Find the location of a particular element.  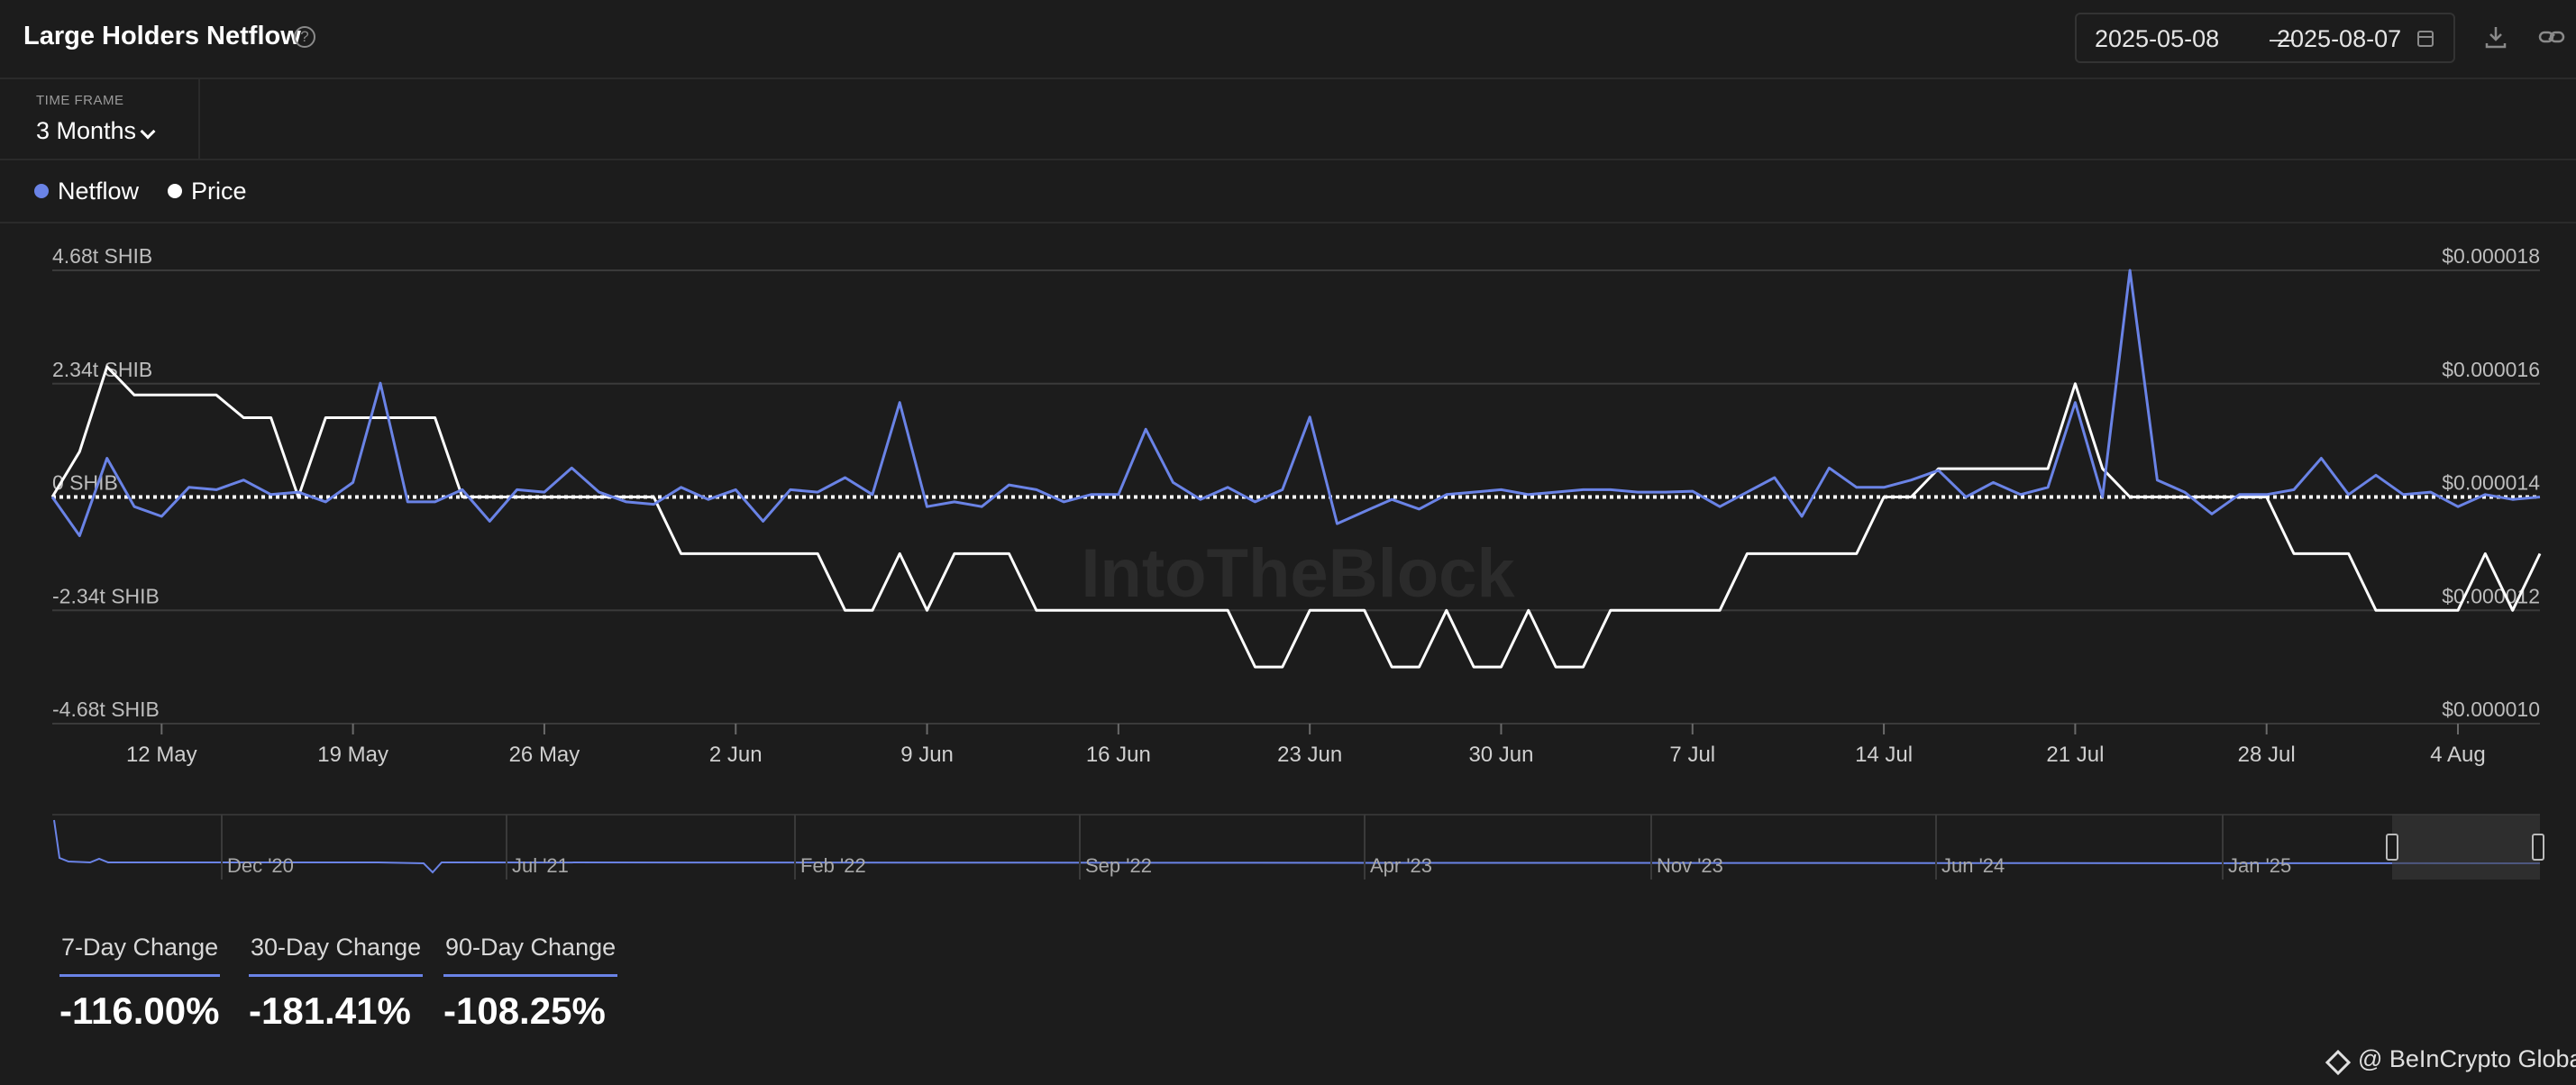

timeframe-label: TIME FRAME is located at coordinates (80, 100).